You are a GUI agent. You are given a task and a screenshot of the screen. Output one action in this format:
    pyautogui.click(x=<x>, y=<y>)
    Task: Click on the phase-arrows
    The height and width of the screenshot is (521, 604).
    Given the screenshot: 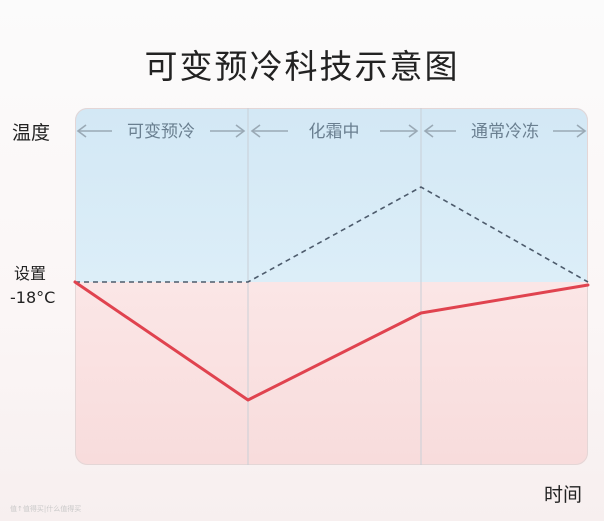 What is the action you would take?
    pyautogui.click(x=331, y=131)
    